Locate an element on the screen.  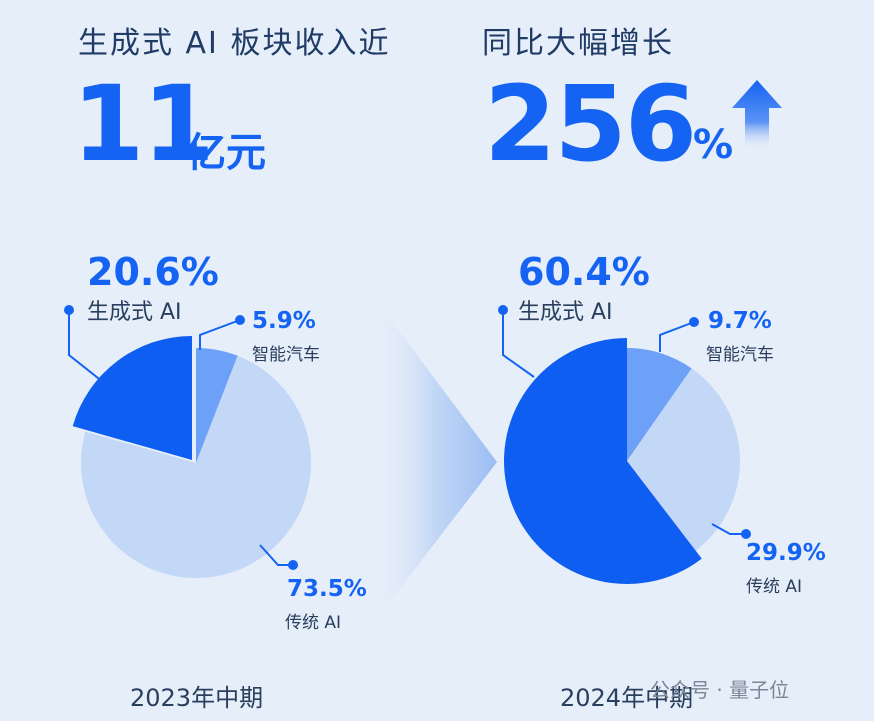
pie-2023-slice-genai is located at coordinates (132, 398).